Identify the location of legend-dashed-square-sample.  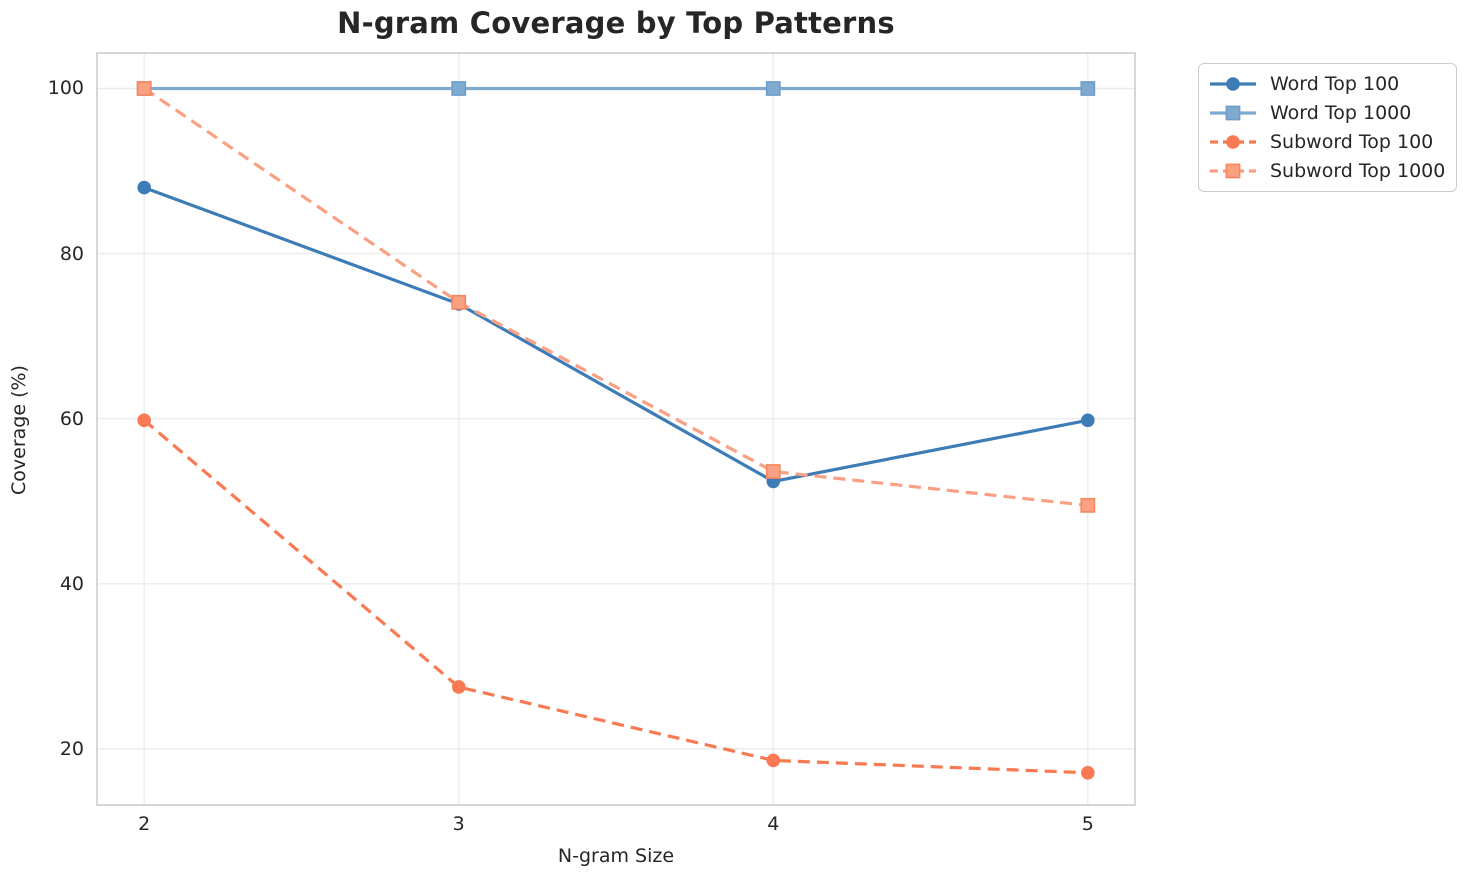
(1233, 171).